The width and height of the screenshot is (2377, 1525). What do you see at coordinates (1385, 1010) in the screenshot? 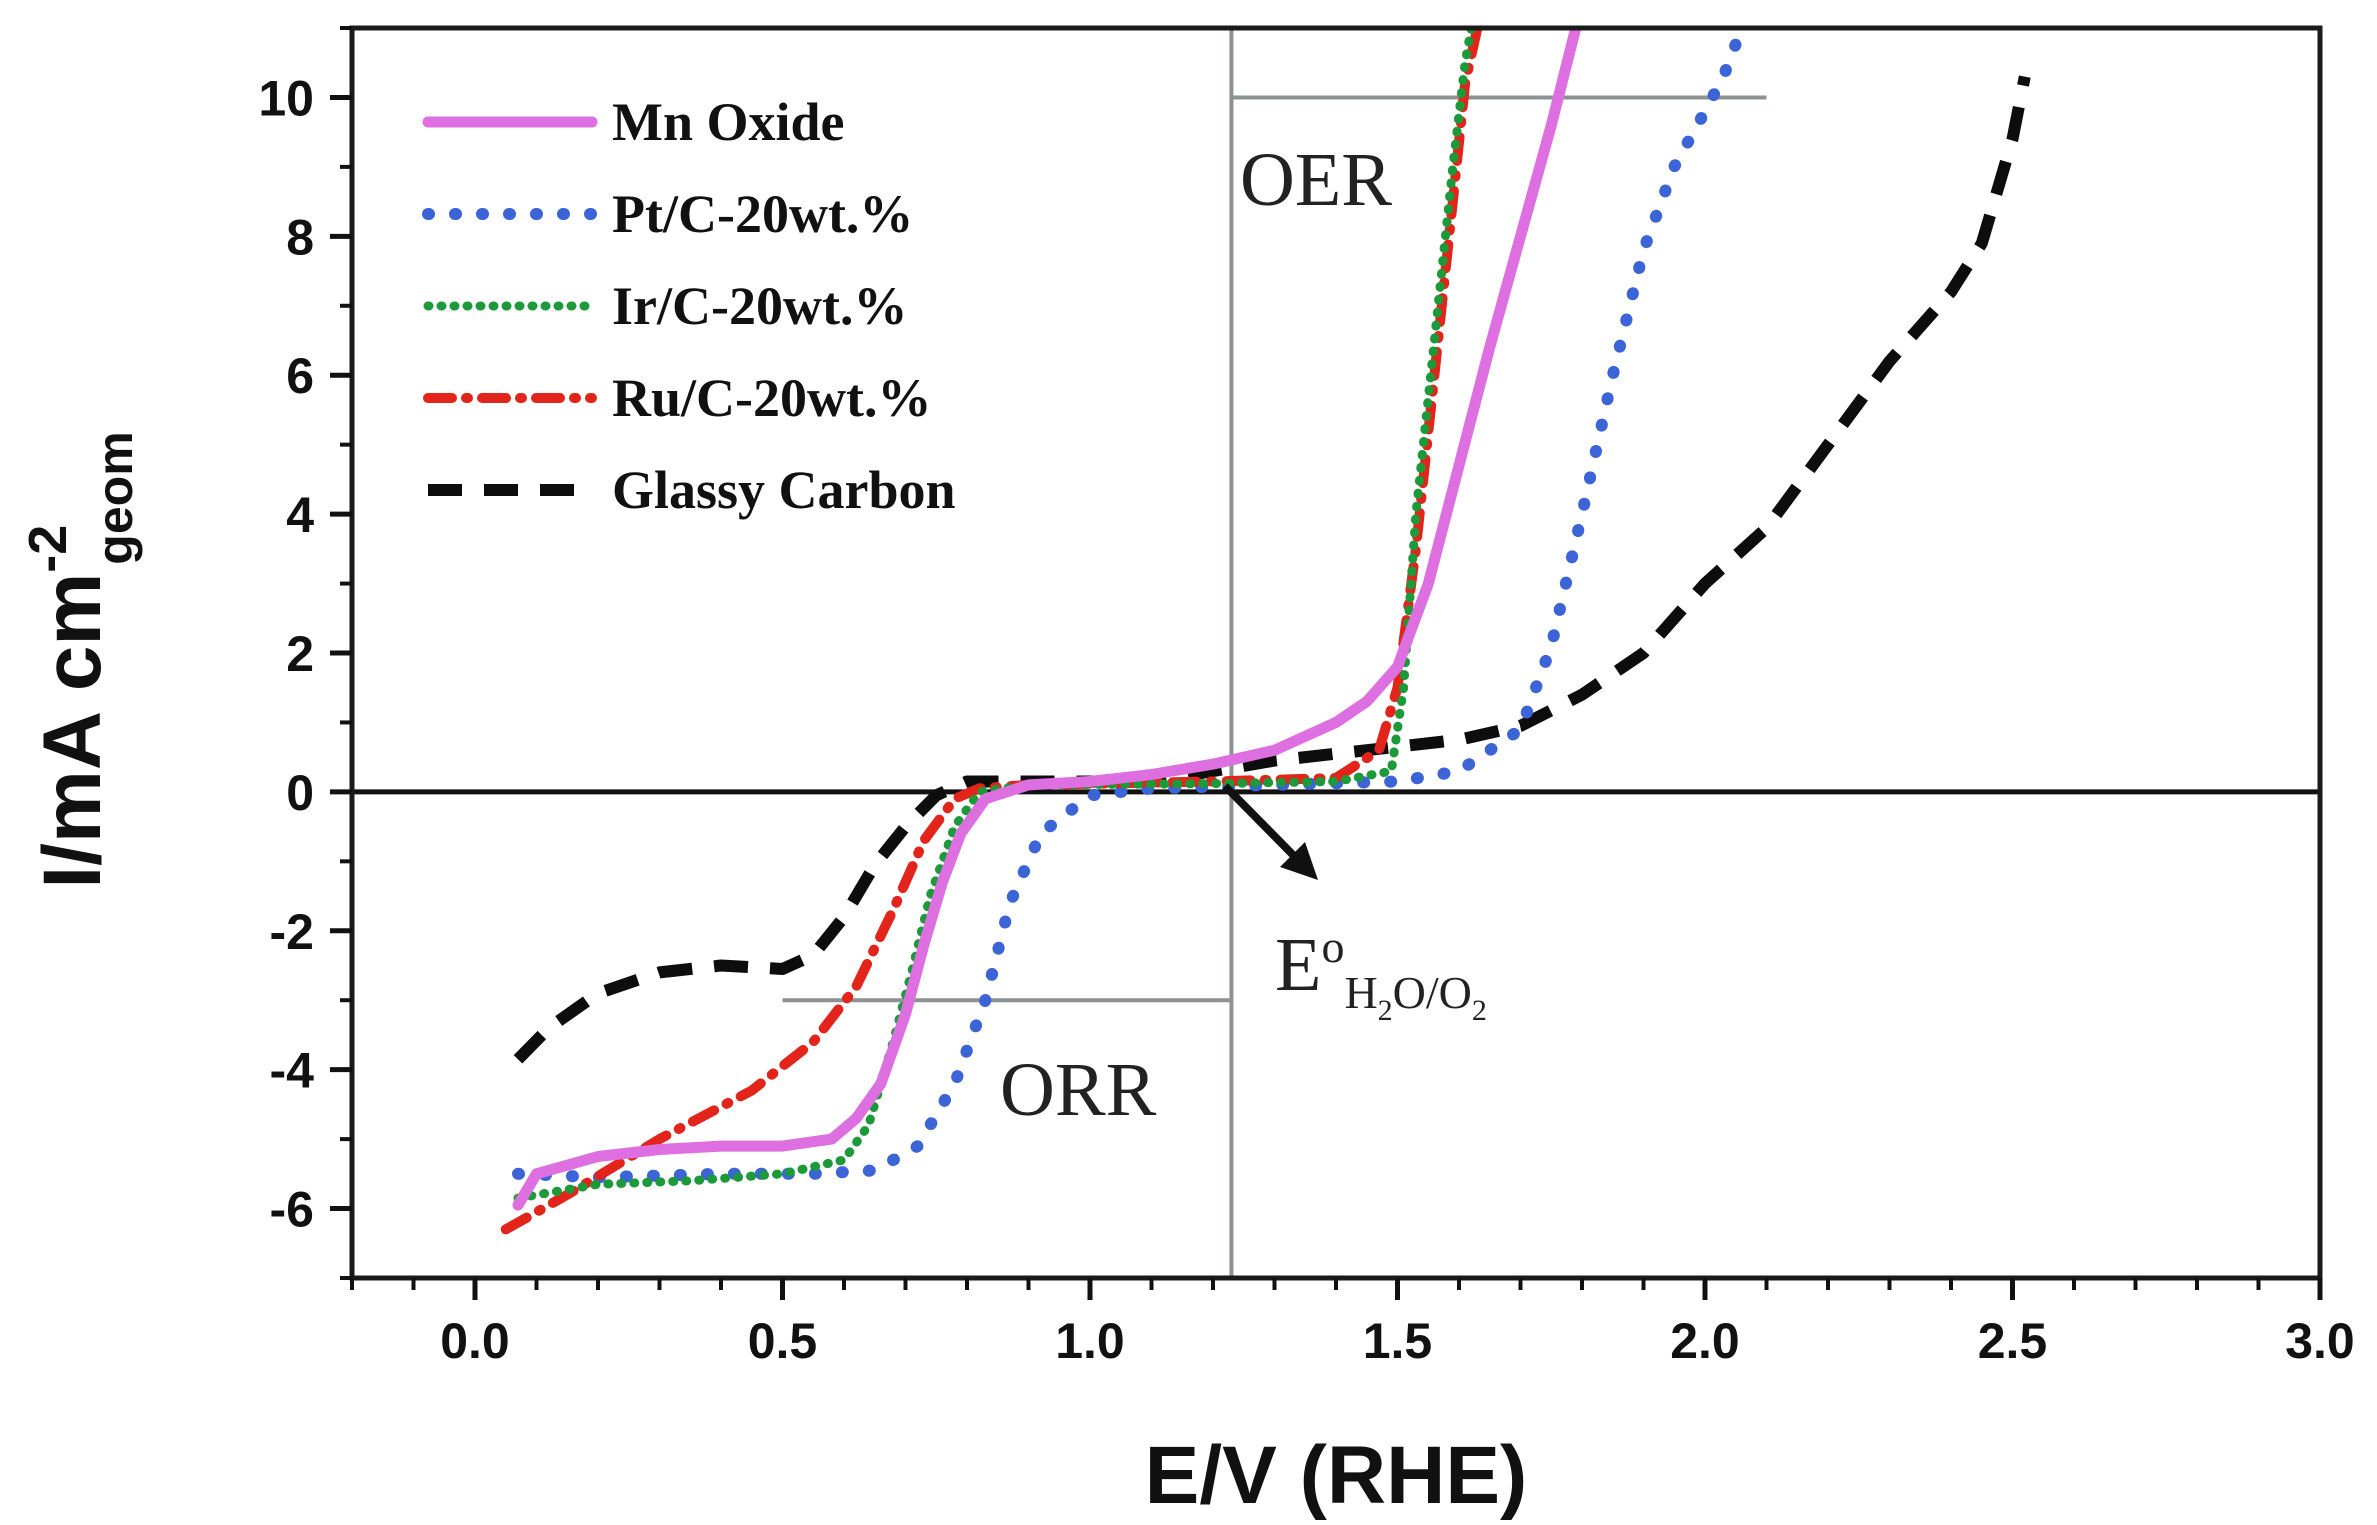
I see `equilibrium-sub-2: 2` at bounding box center [1385, 1010].